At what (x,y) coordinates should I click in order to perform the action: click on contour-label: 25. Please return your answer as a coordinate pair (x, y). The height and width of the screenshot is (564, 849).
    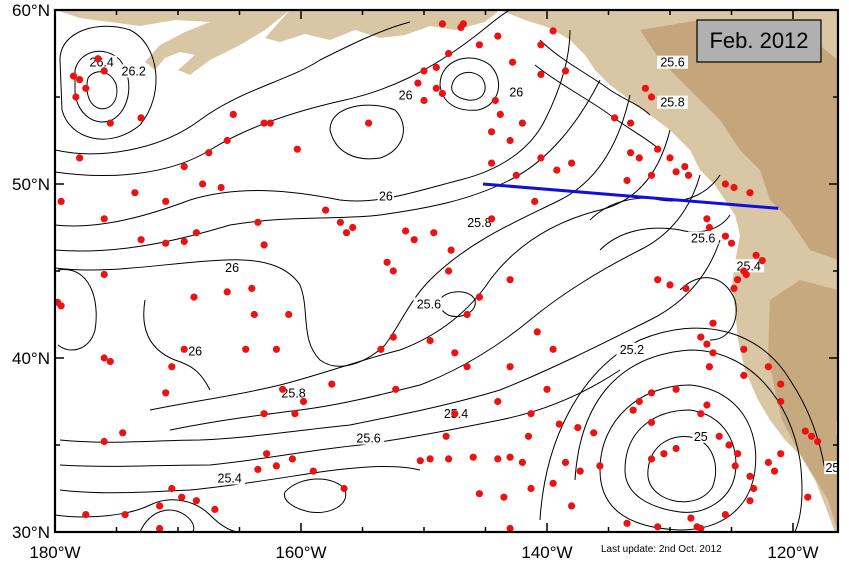
    Looking at the image, I should click on (701, 437).